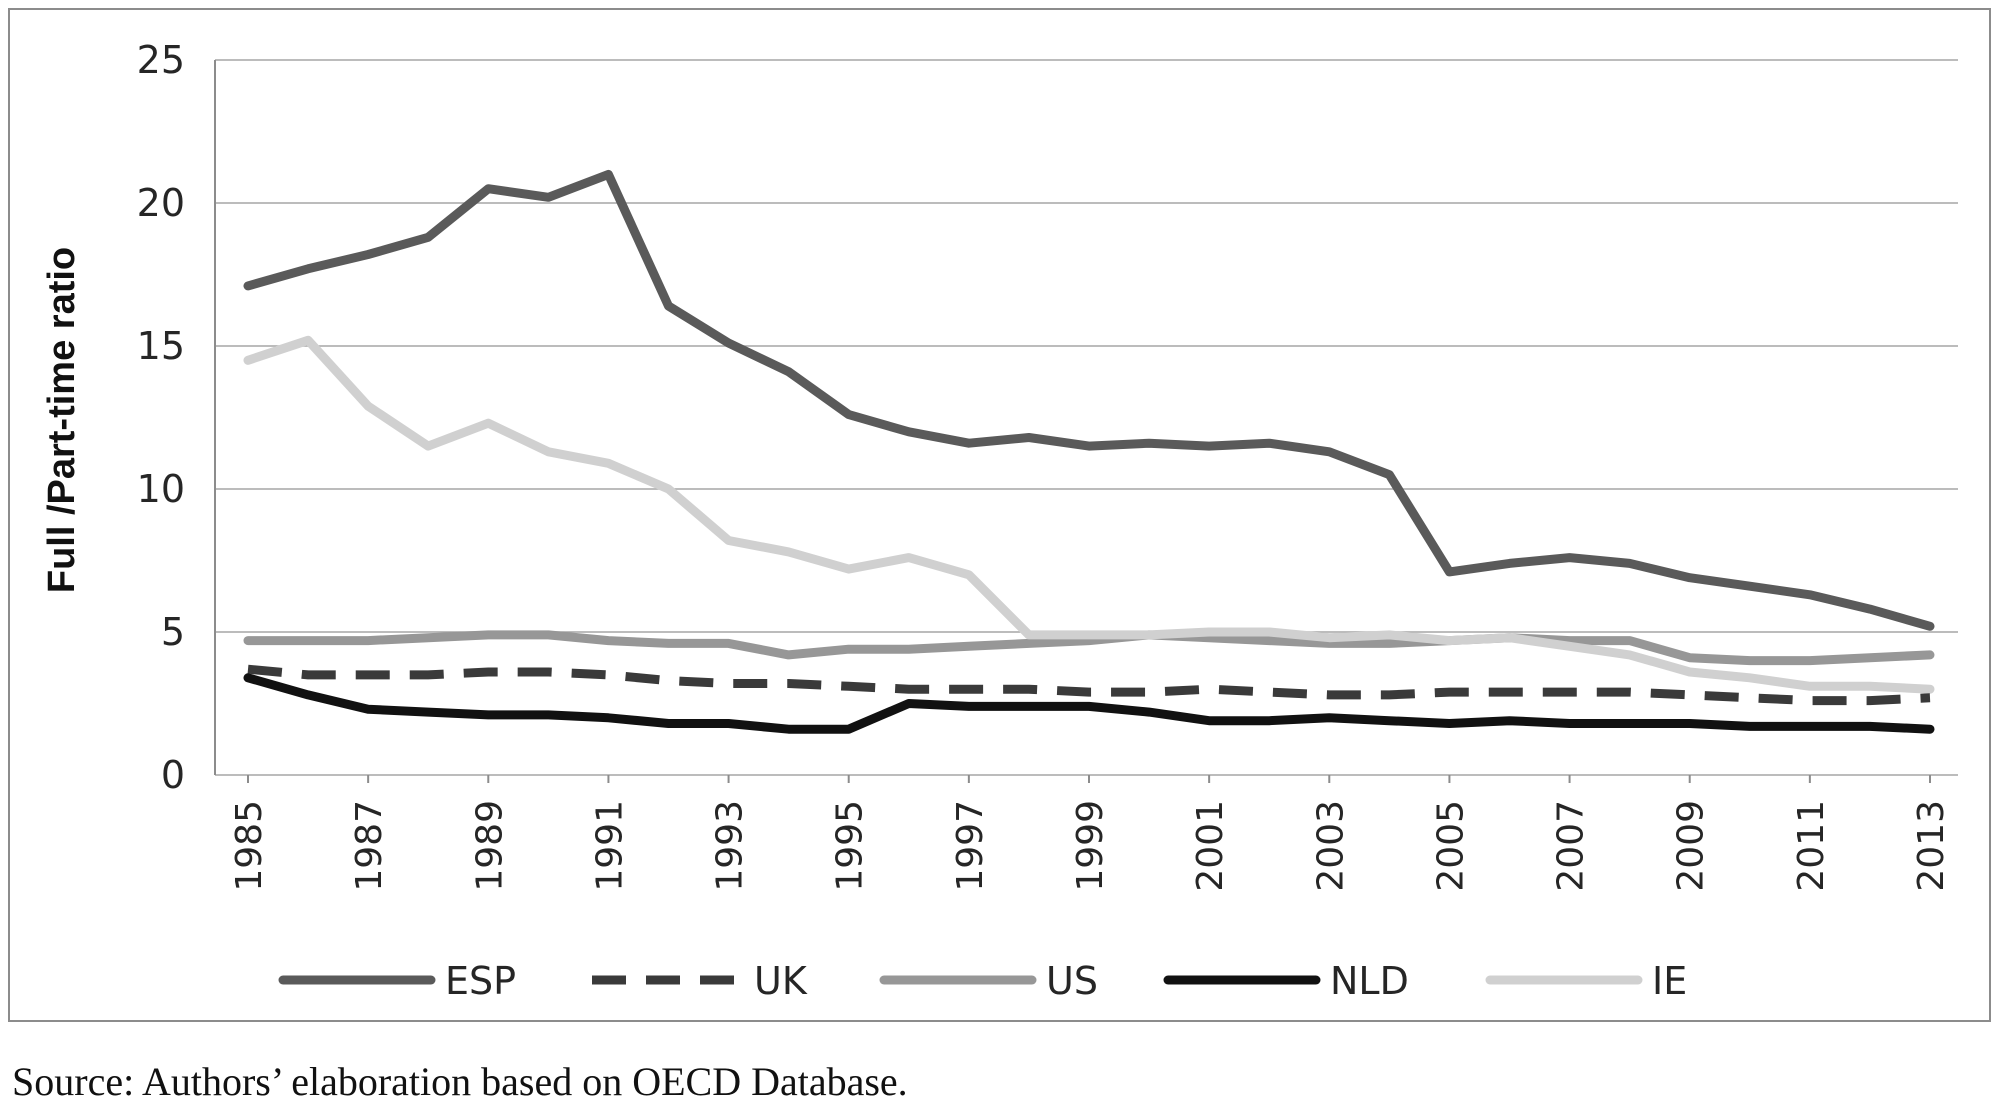 Image resolution: width=1997 pixels, height=1111 pixels. What do you see at coordinates (1669, 981) in the screenshot?
I see `legend-label-ie: IE` at bounding box center [1669, 981].